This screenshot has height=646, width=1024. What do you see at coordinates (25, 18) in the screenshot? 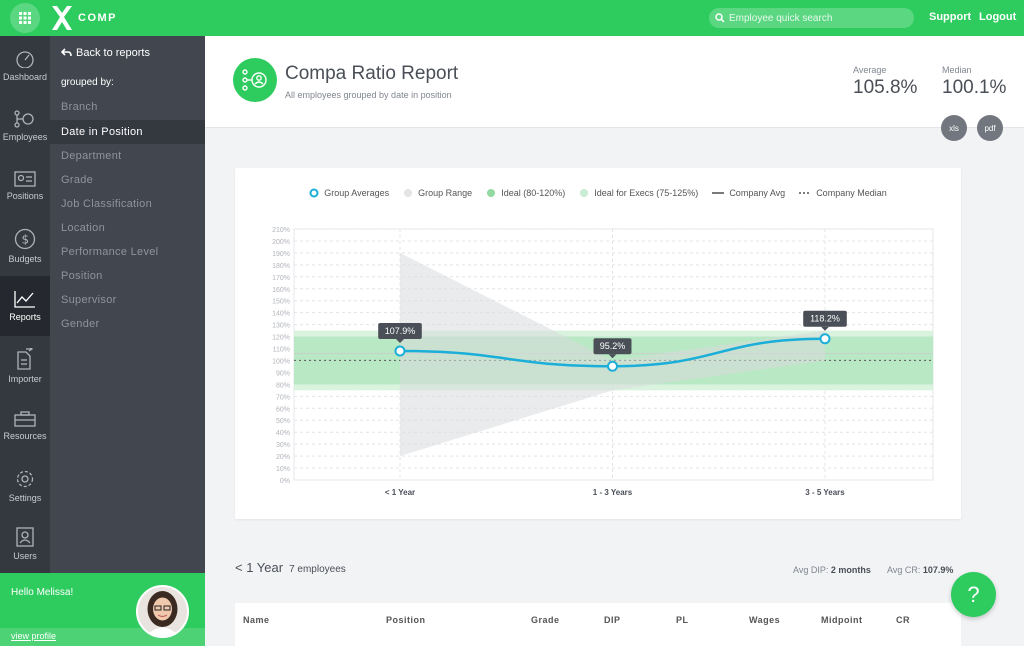
I see `apps-grid-button` at bounding box center [25, 18].